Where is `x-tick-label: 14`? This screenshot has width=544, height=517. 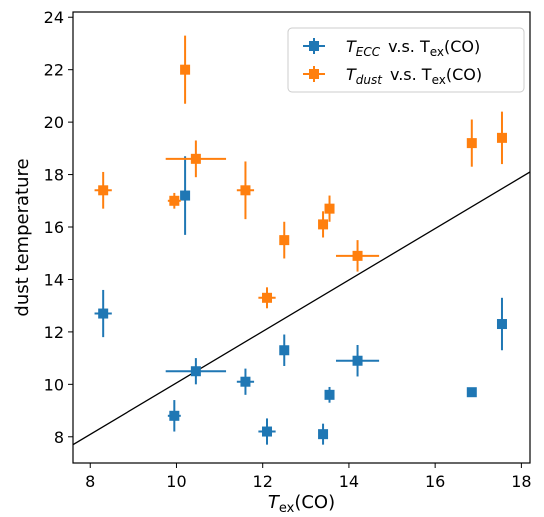
x-tick-label: 14 is located at coordinates (349, 481).